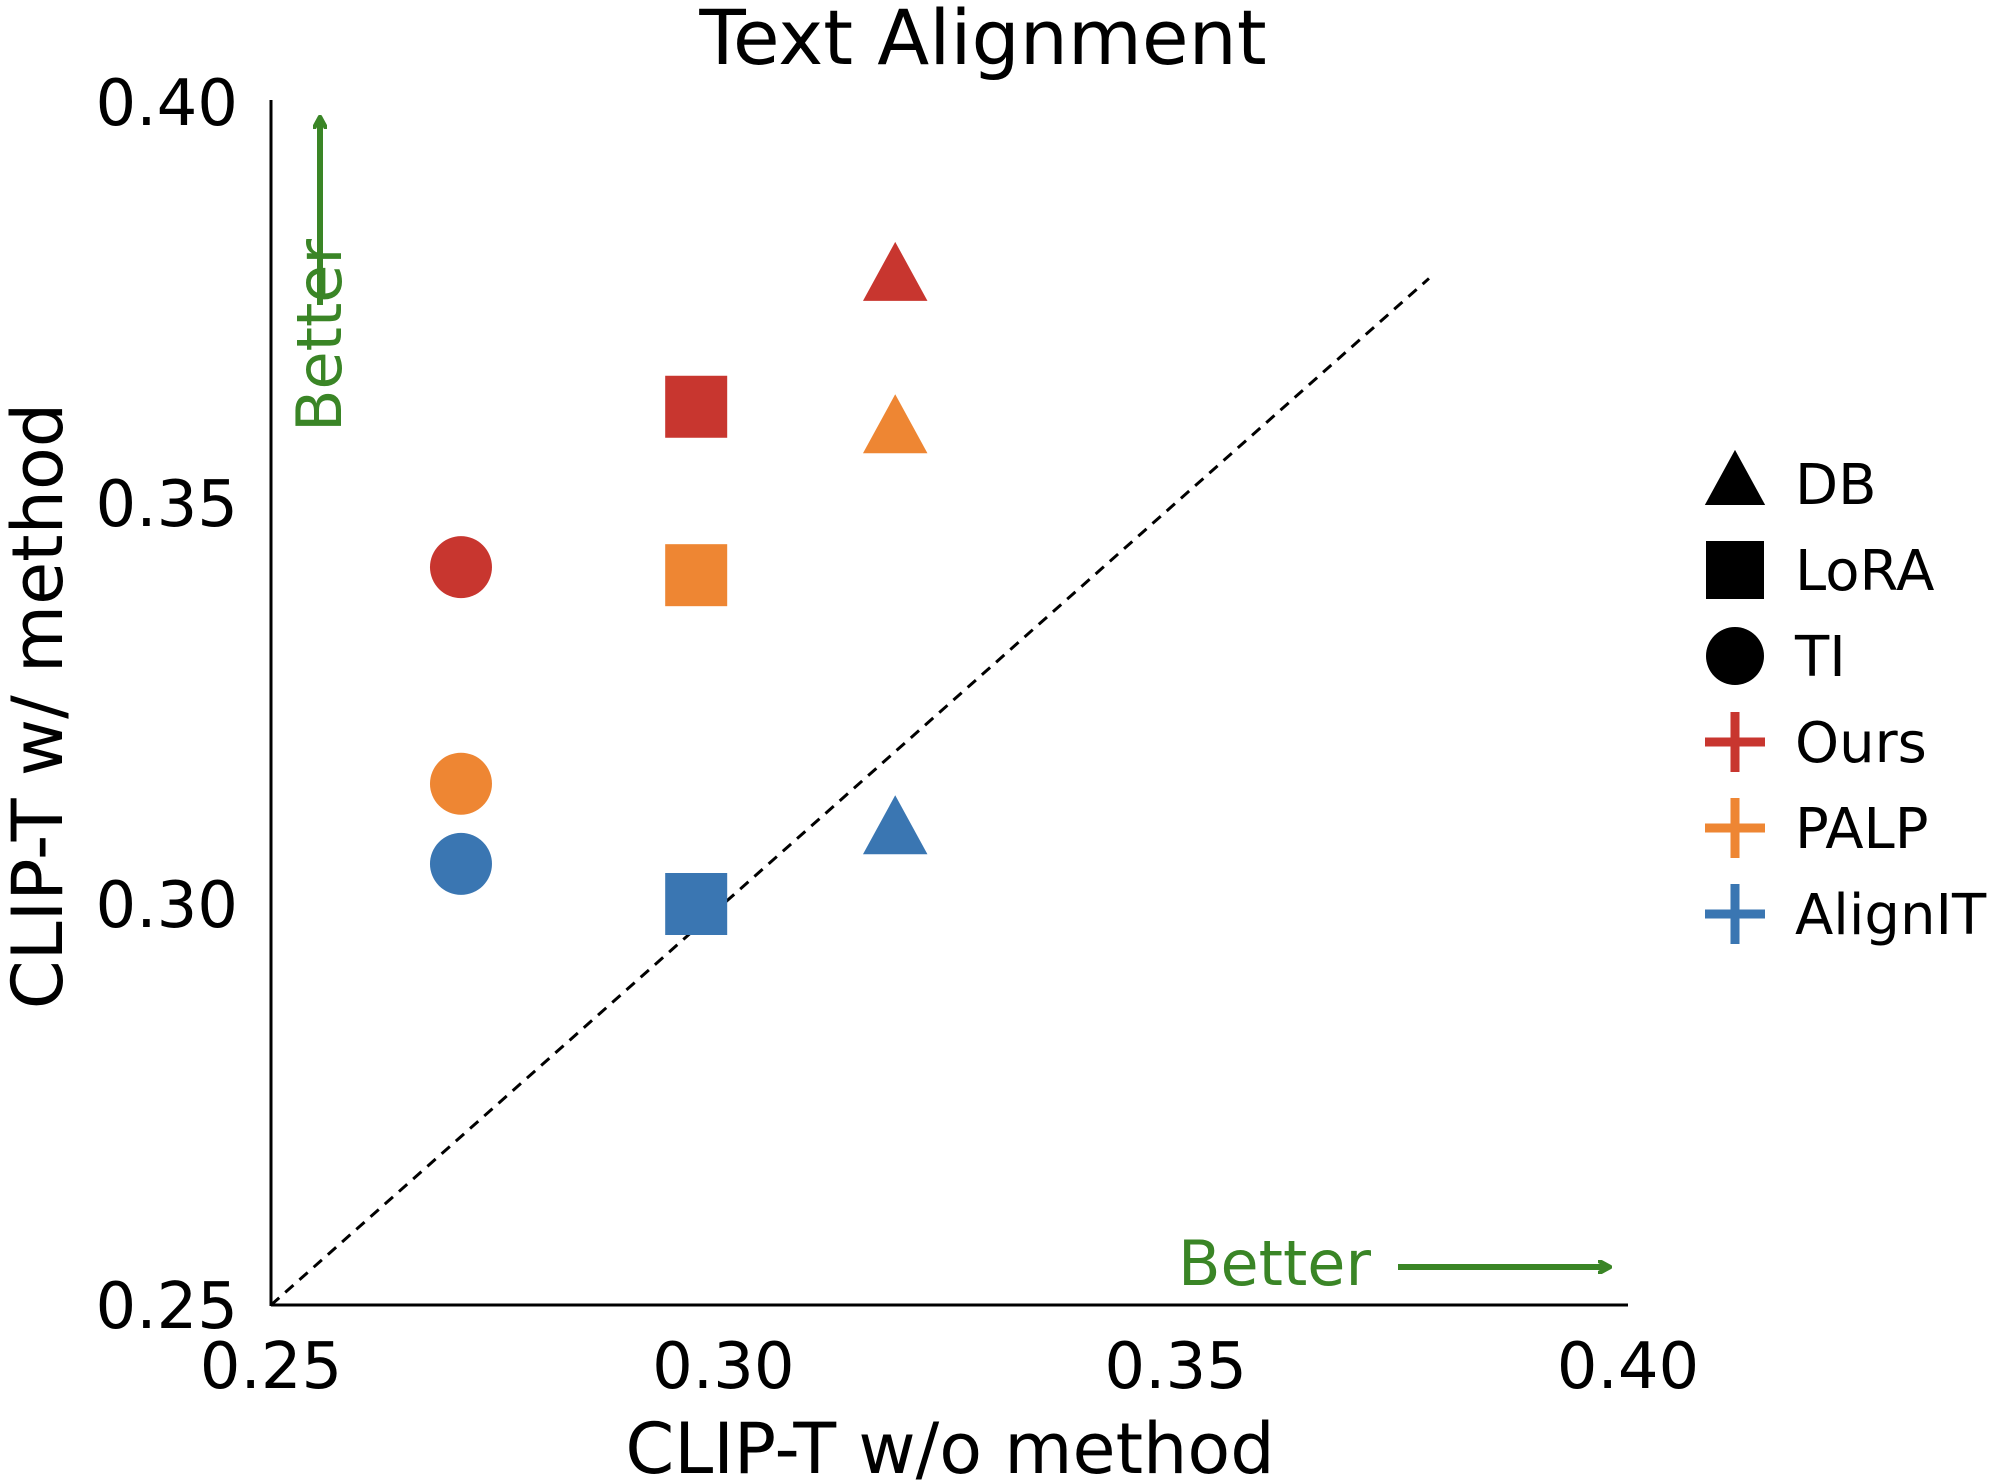 This screenshot has width=1995, height=1484. Describe the element at coordinates (167, 705) in the screenshot. I see `y-tick-labels: 0.25 0.30 0.35 0.40` at that location.